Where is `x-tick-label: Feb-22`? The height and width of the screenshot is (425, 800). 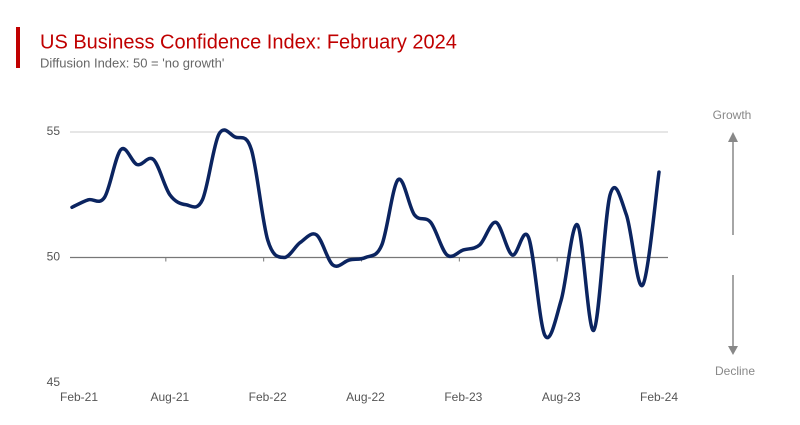 x-tick-label: Feb-22 is located at coordinates (268, 397).